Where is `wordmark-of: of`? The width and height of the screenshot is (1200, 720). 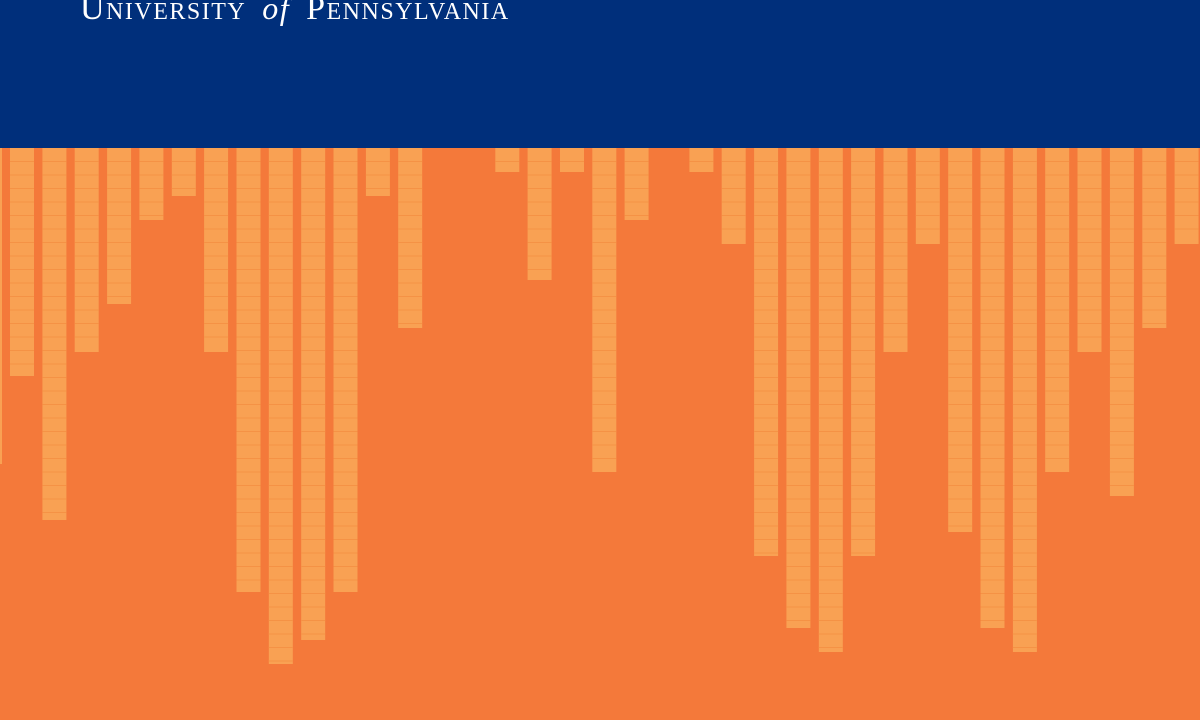
wordmark-of: of is located at coordinates (276, 13).